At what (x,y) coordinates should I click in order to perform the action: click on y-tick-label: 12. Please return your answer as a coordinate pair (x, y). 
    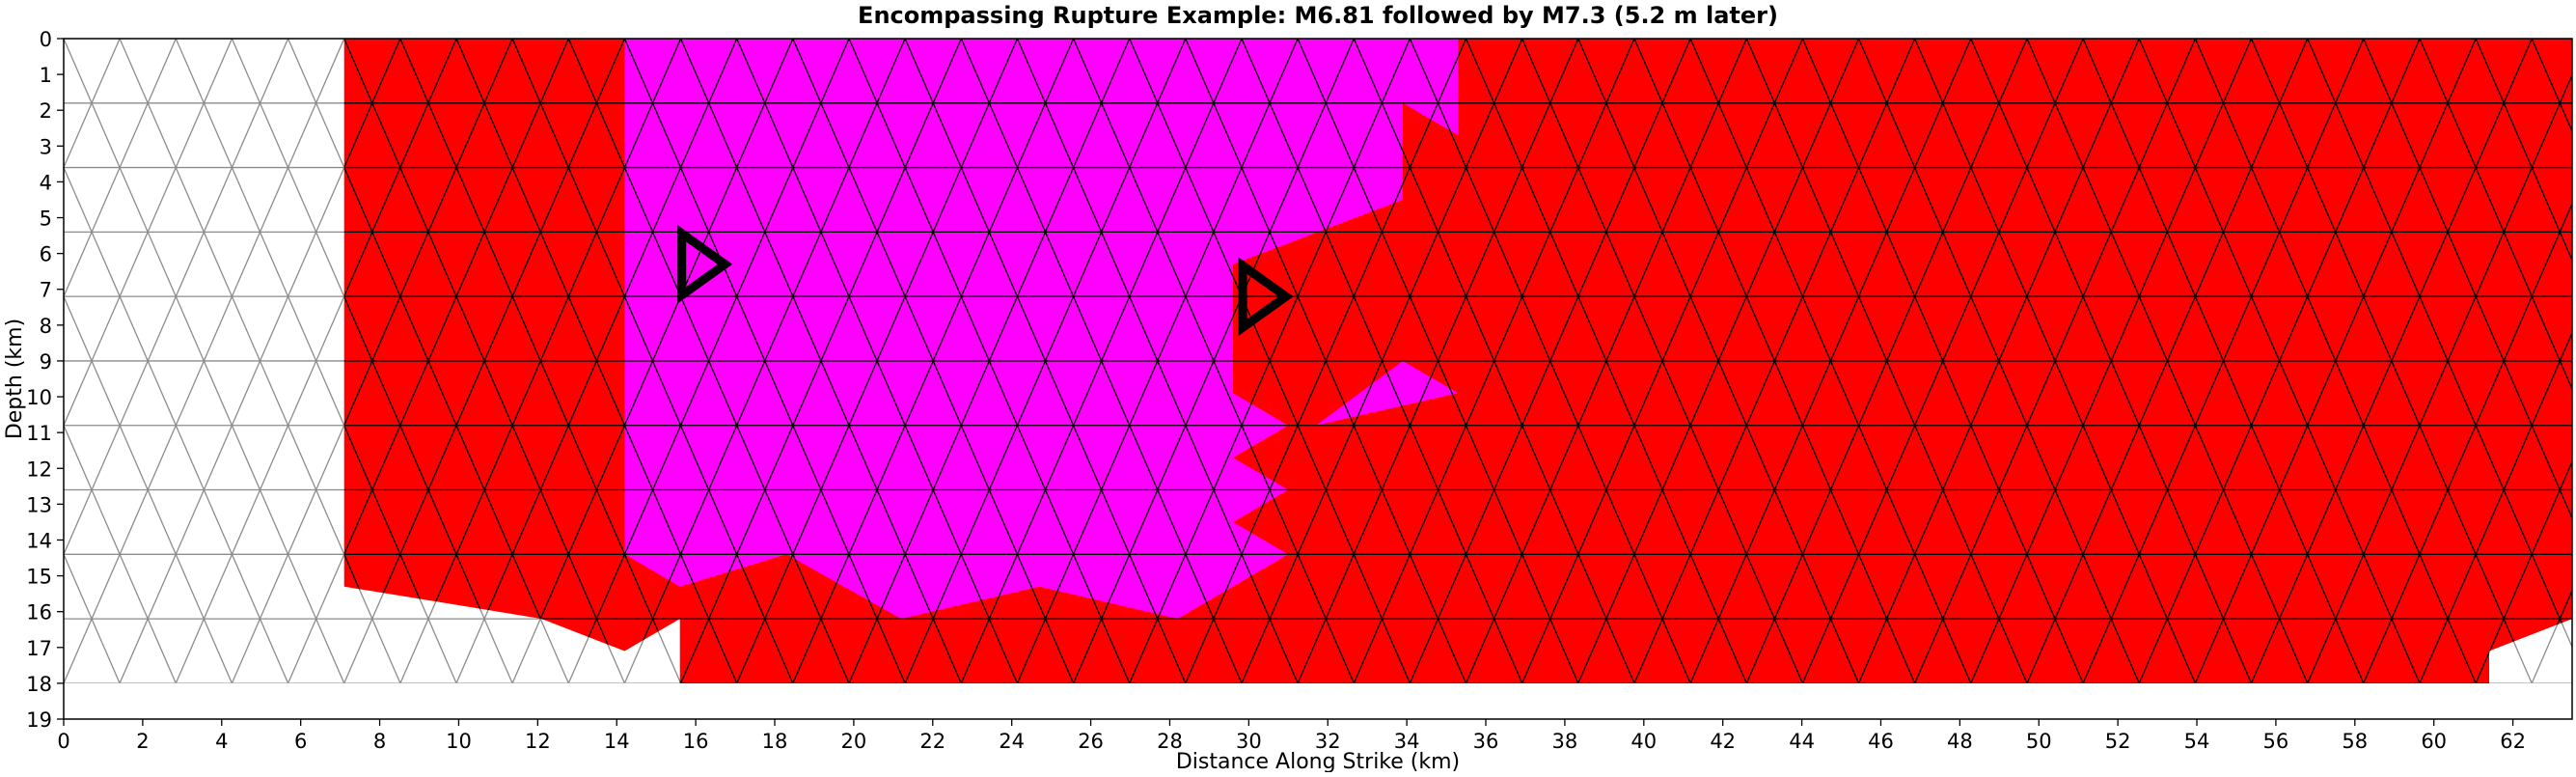
    Looking at the image, I should click on (39, 470).